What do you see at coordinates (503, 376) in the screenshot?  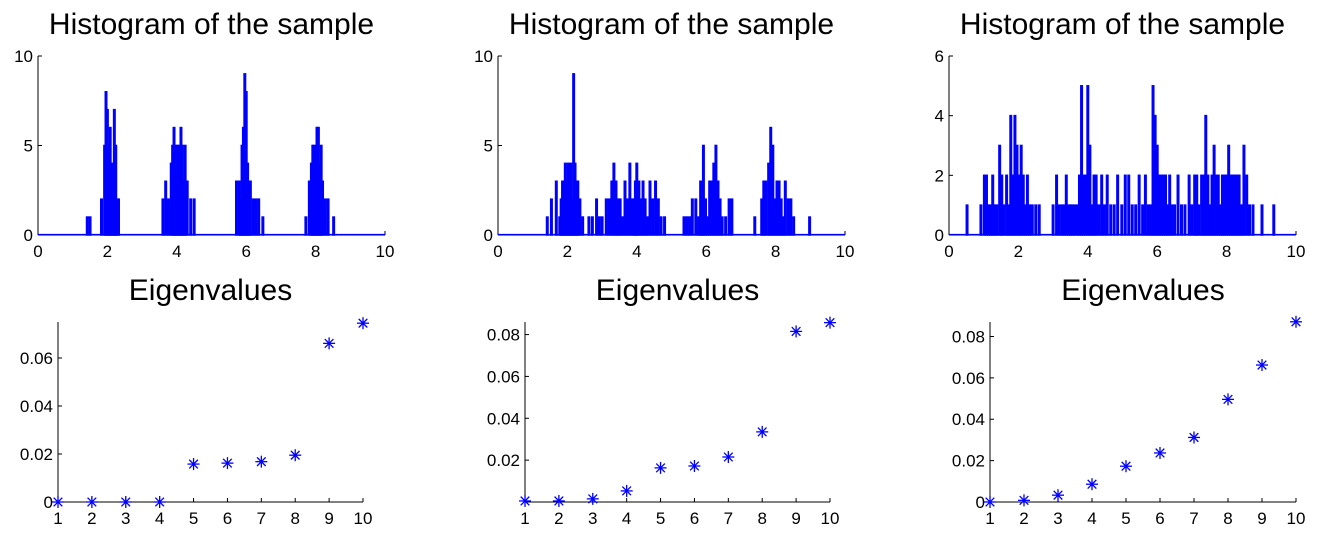 I see `y-tick-label: 0.06` at bounding box center [503, 376].